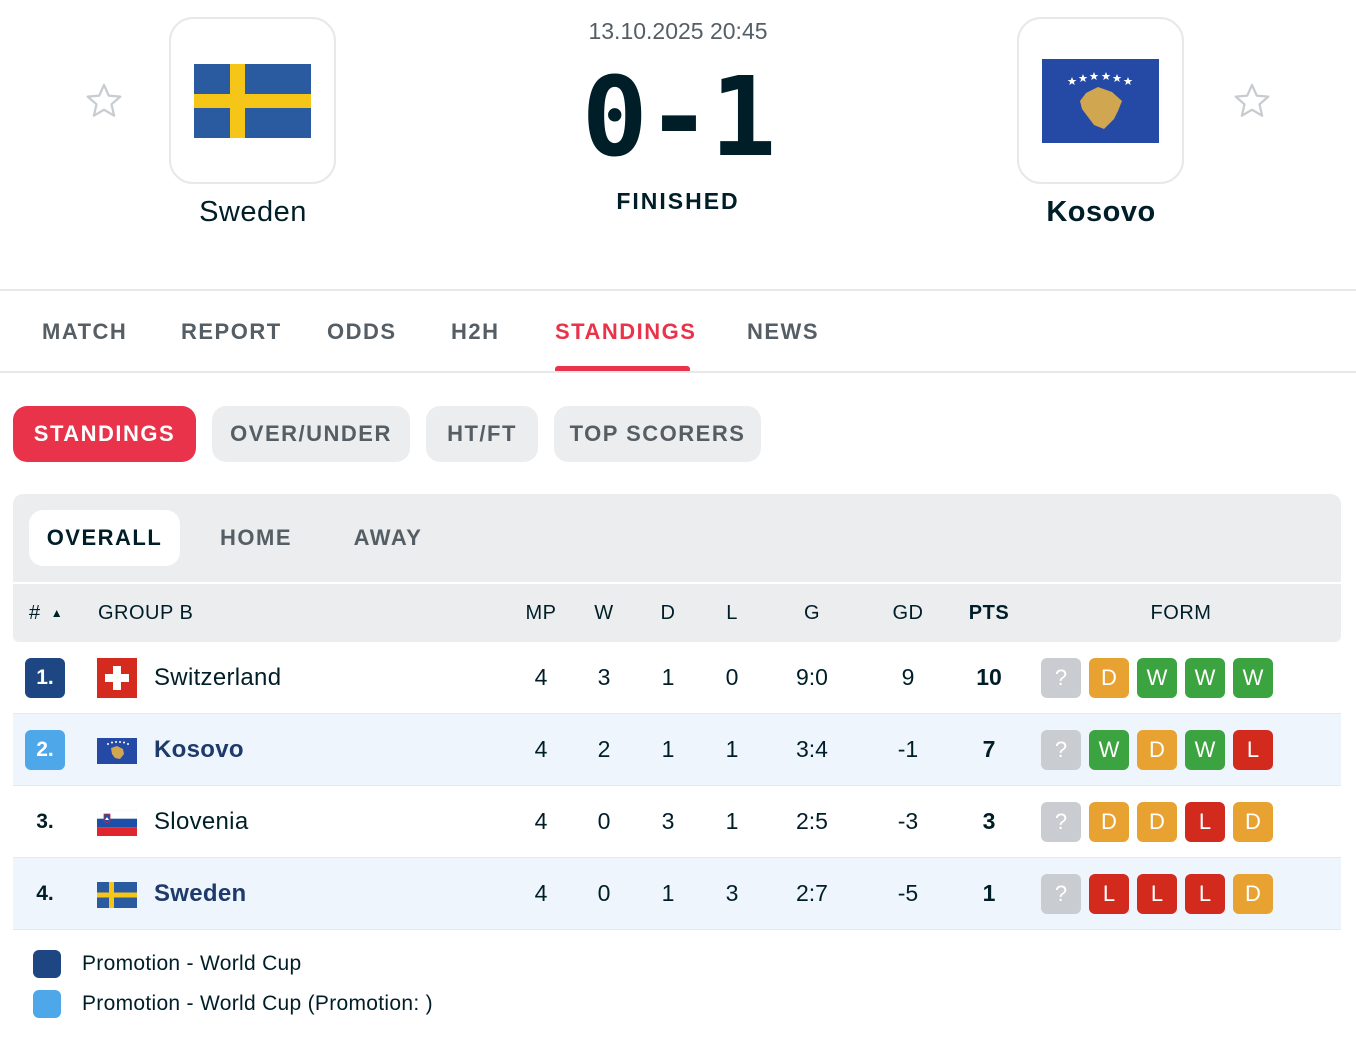 Image resolution: width=1356 pixels, height=1040 pixels. I want to click on cell-g: 2:5, so click(812, 821).